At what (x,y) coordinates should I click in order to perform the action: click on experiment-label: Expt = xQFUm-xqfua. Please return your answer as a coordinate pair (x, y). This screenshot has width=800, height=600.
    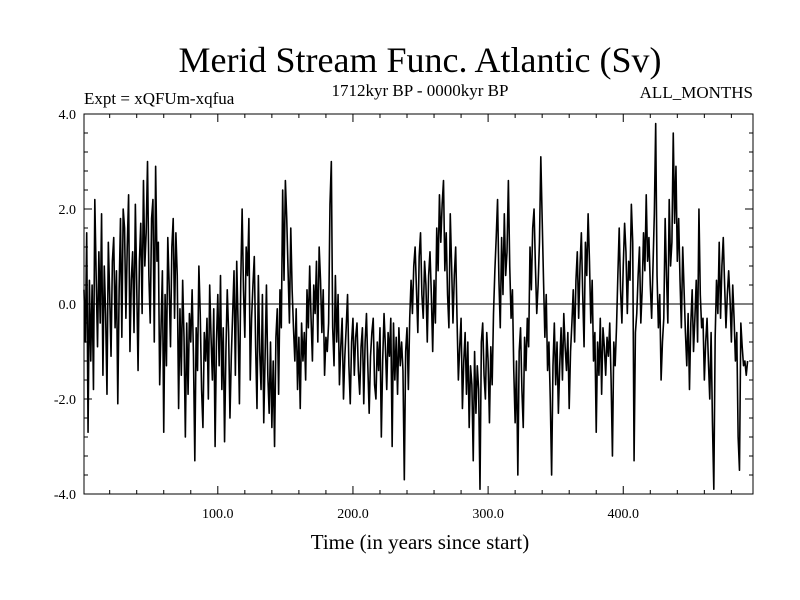
    Looking at the image, I should click on (159, 98).